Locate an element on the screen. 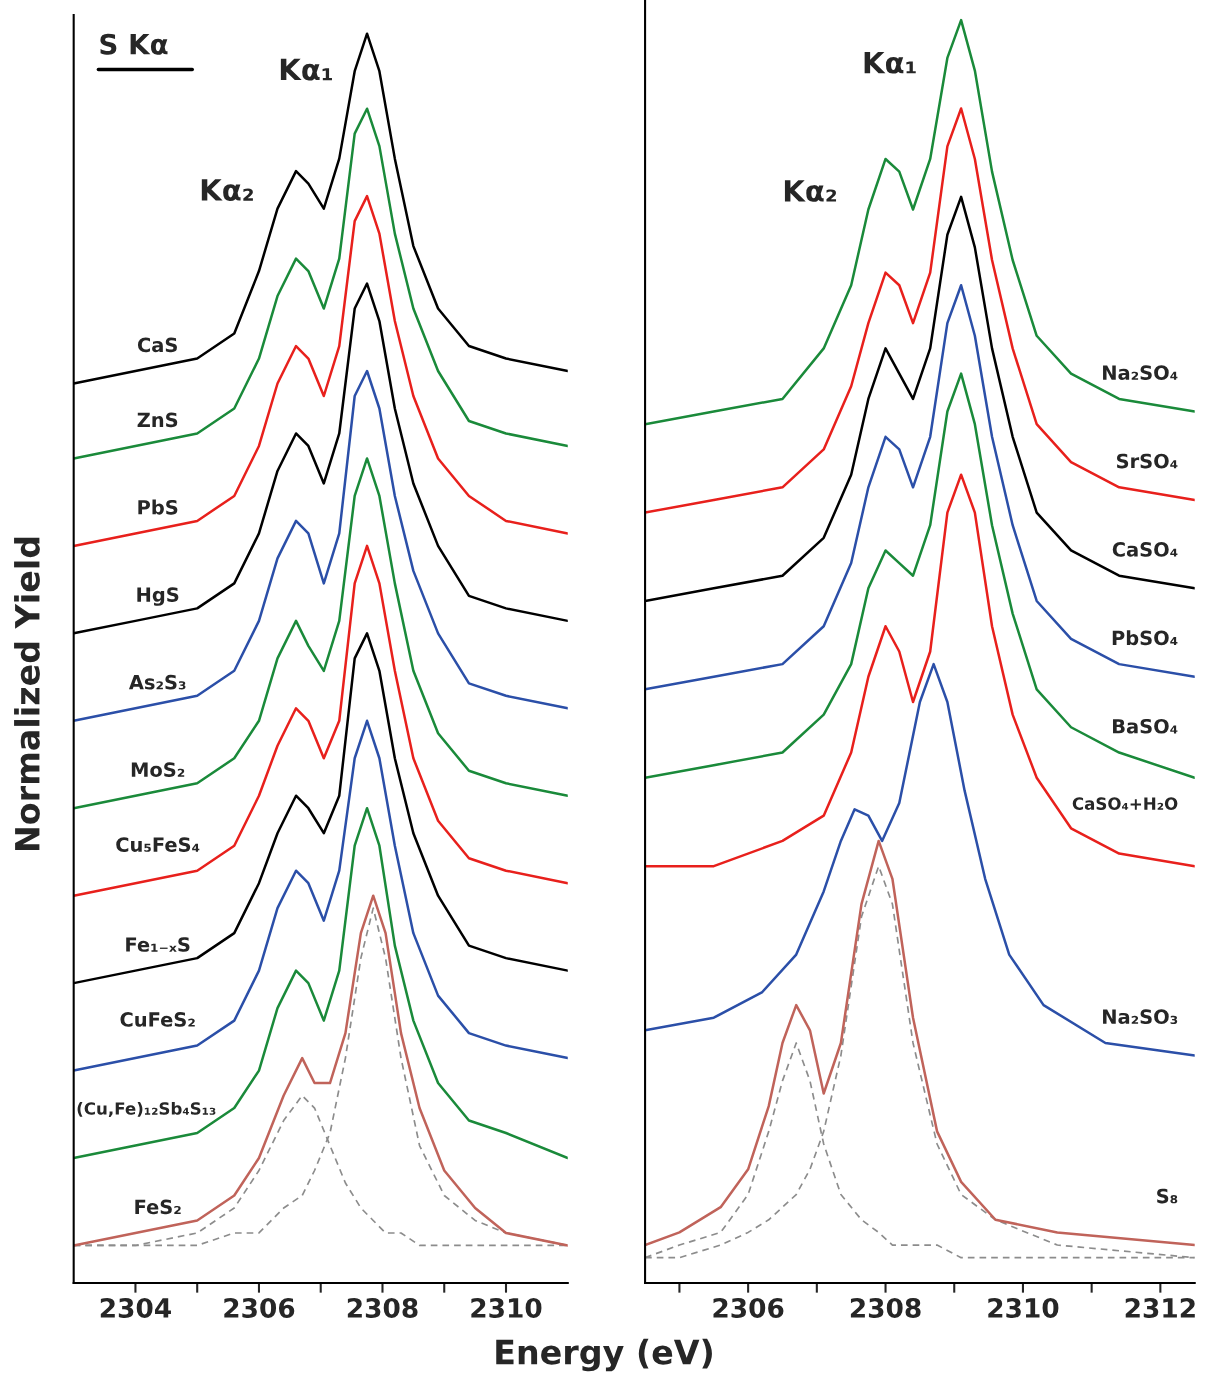 The height and width of the screenshot is (1388, 1208). series-label: Fe₁₋ₓS is located at coordinates (158, 944).